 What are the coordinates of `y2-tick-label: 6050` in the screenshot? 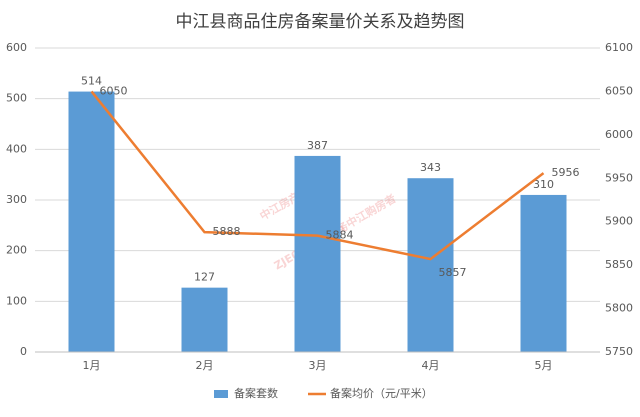 It's located at (619, 90).